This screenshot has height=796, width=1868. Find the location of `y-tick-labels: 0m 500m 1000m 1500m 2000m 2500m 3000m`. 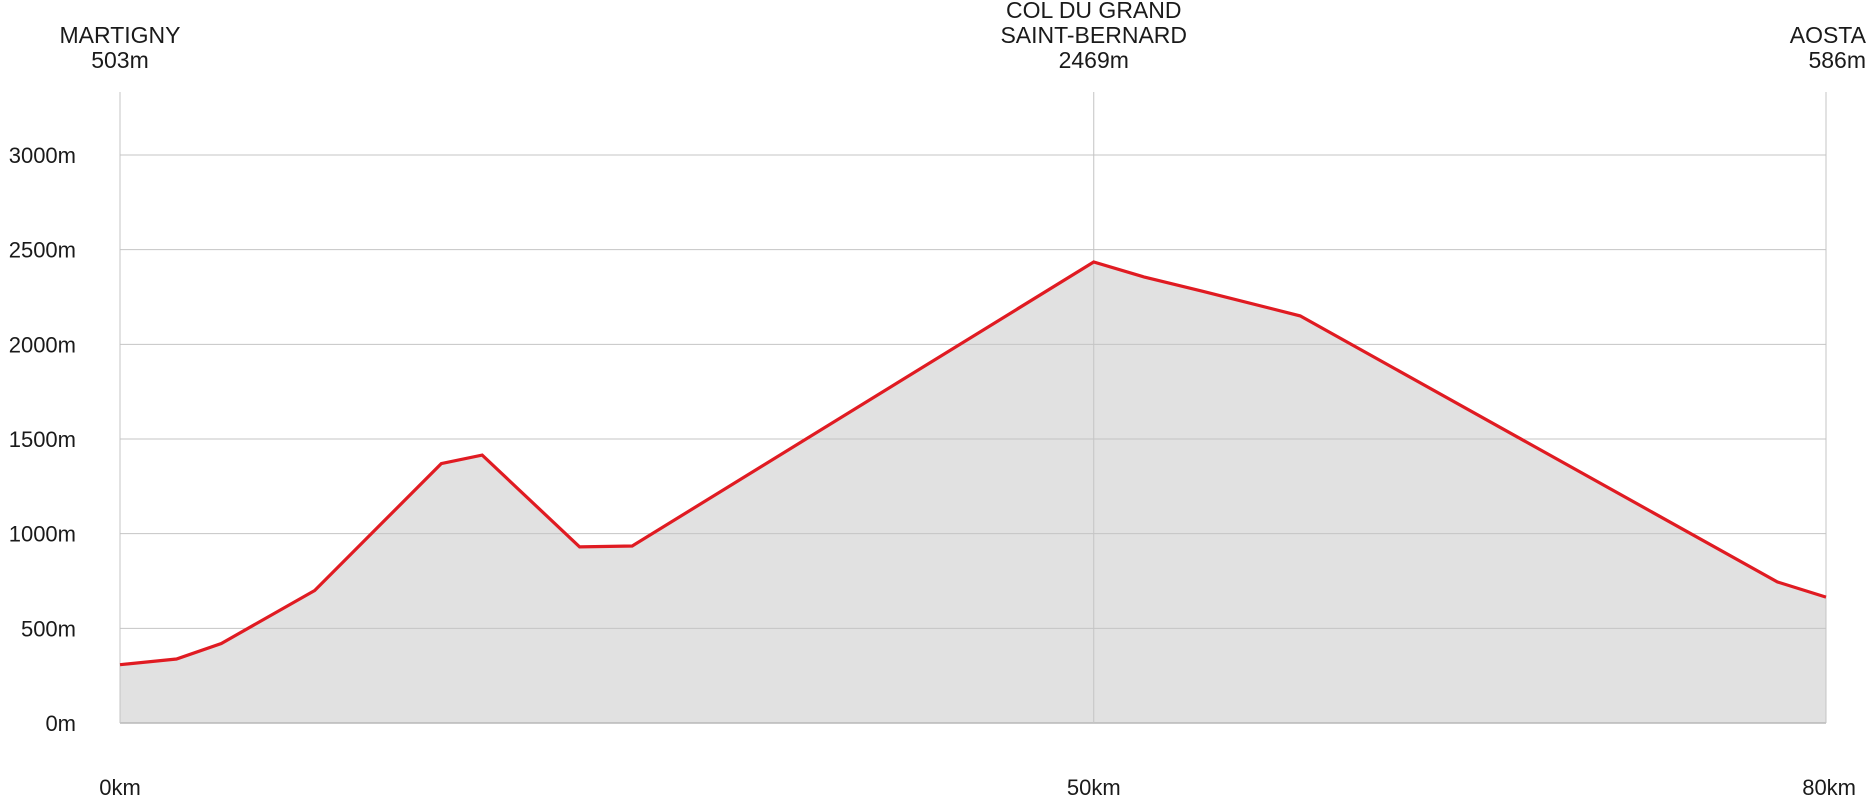

y-tick-labels: 0m 500m 1000m 1500m 2000m 2500m 3000m is located at coordinates (42, 439).